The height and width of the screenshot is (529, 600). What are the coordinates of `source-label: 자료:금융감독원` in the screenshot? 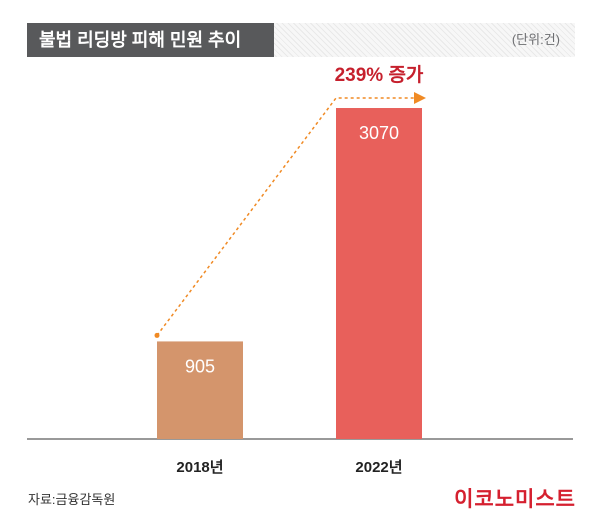 It's located at (72, 499).